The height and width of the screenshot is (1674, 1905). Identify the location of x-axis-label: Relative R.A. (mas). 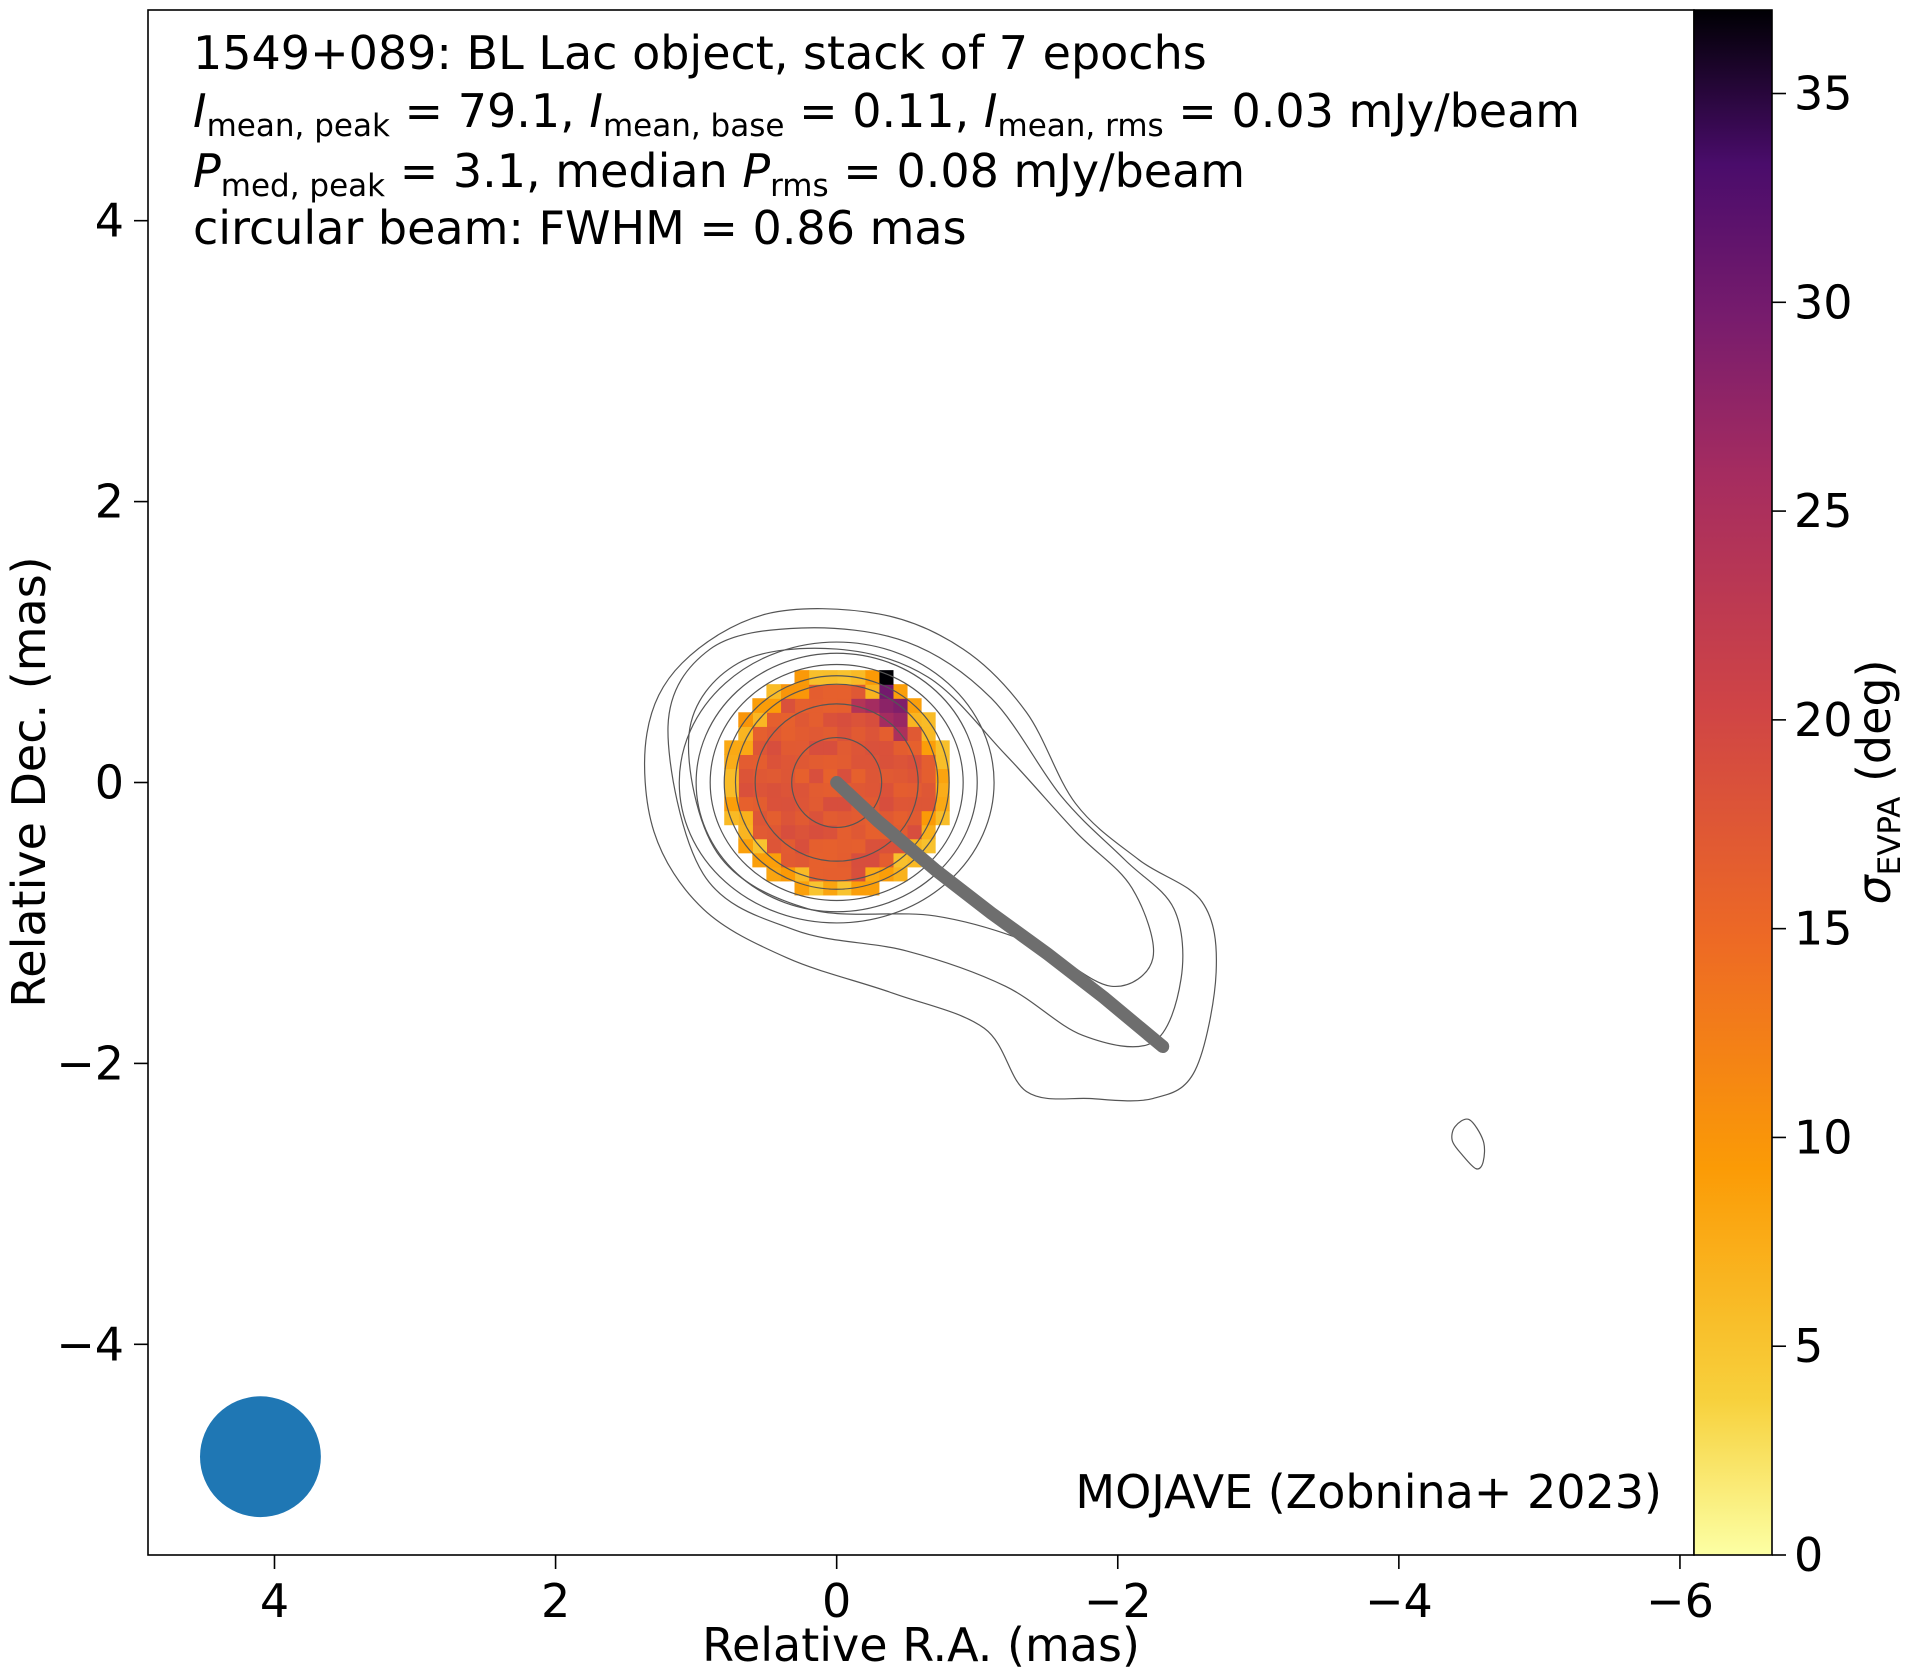
(921, 1645).